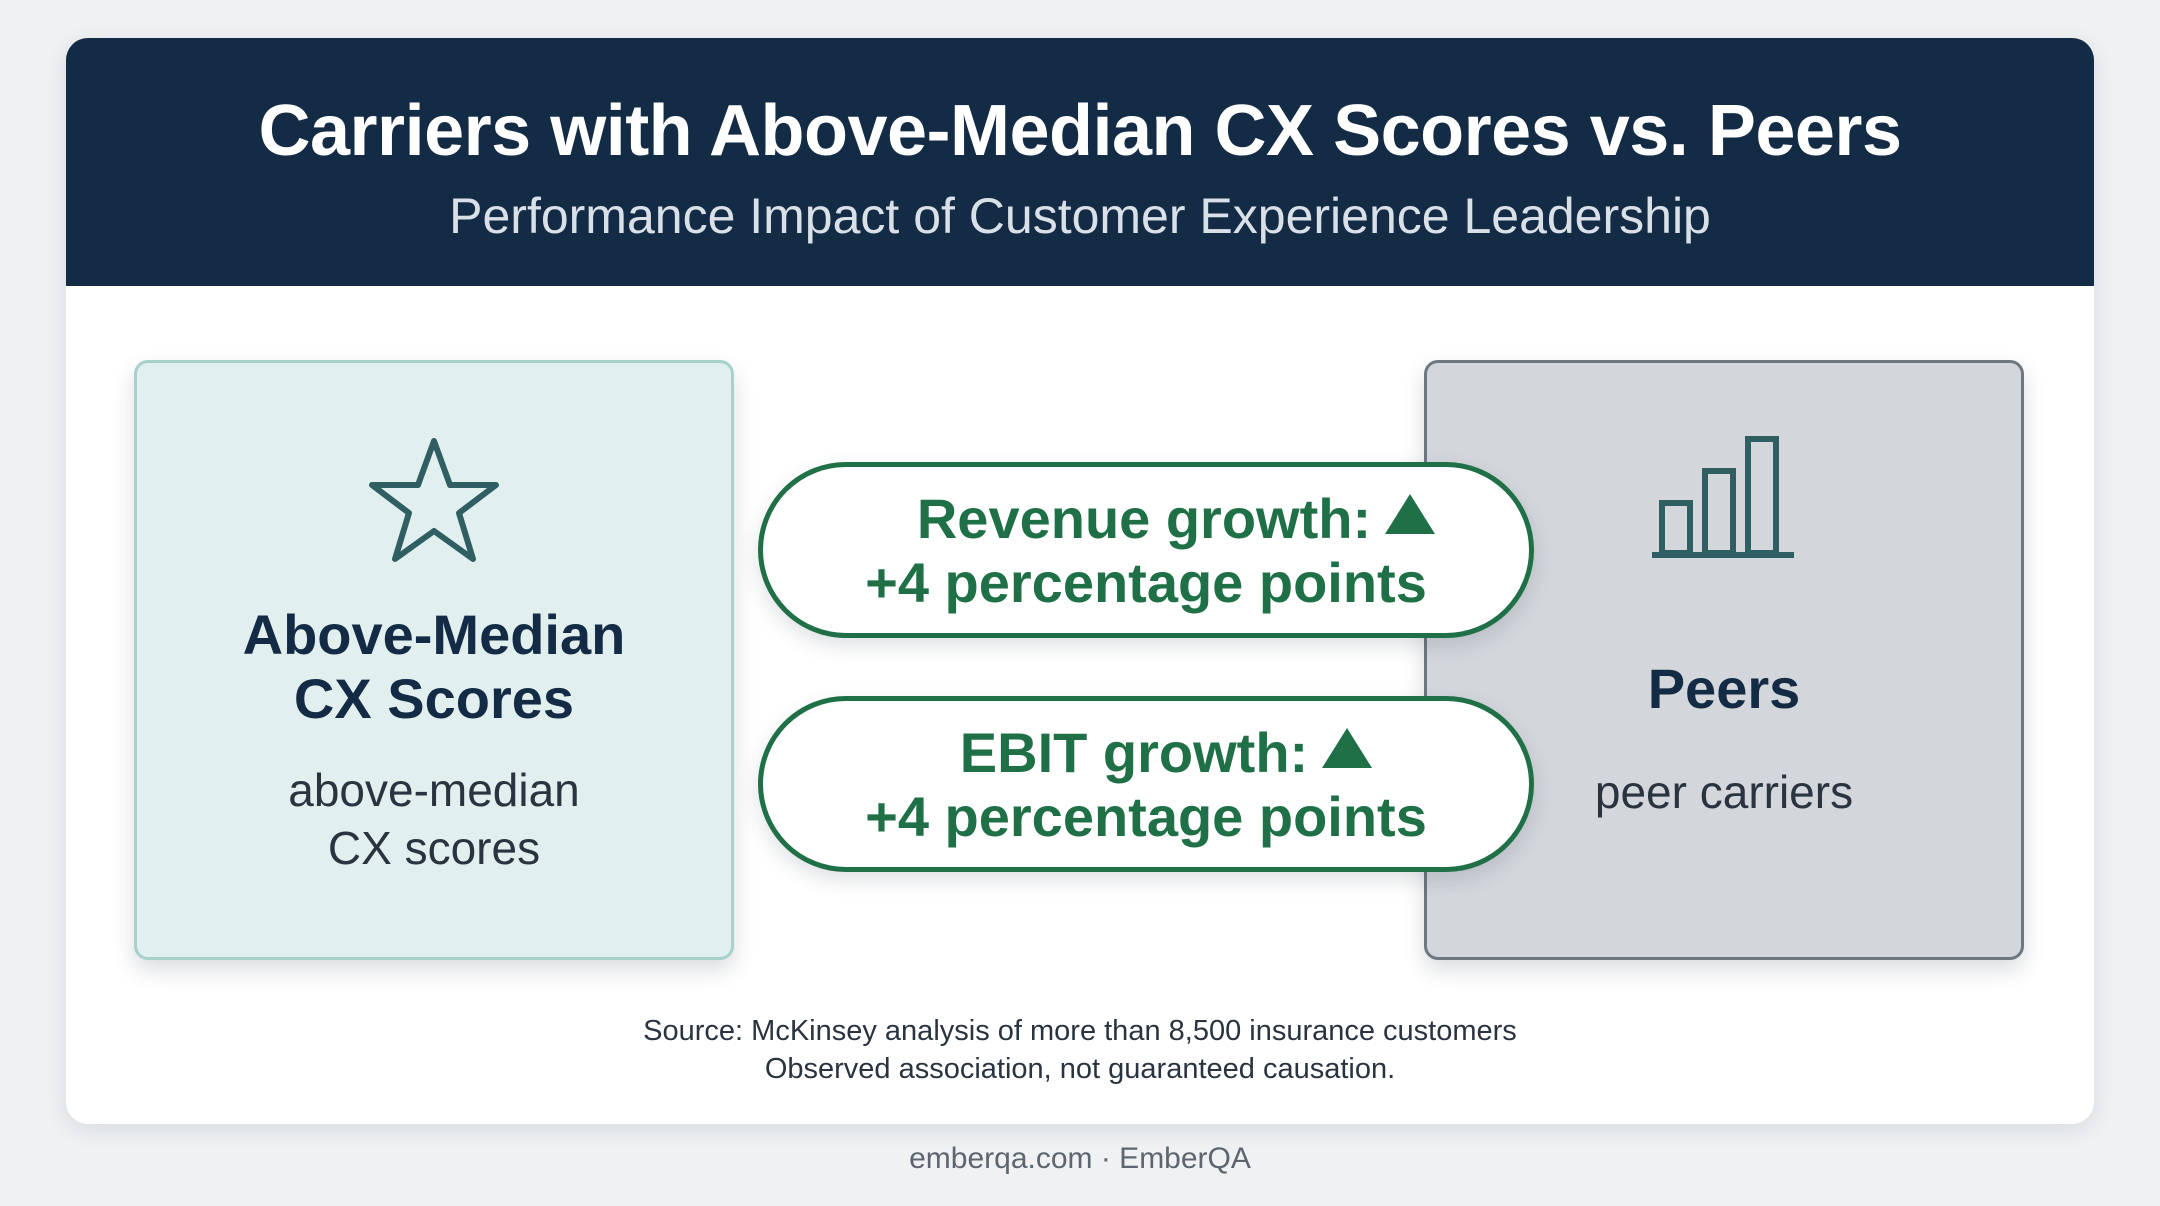  What do you see at coordinates (434, 634) in the screenshot?
I see `above-median-title-line1: Above-Median` at bounding box center [434, 634].